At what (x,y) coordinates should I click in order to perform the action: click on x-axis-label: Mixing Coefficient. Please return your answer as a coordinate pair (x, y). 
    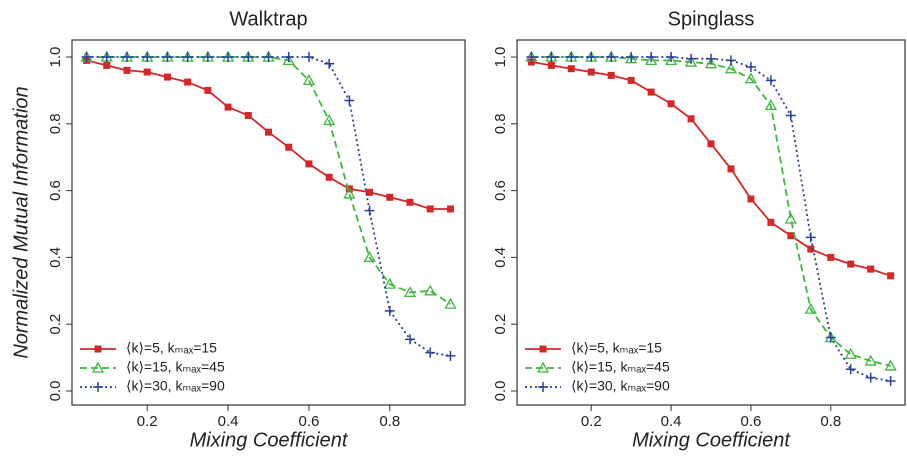
    Looking at the image, I should click on (269, 440).